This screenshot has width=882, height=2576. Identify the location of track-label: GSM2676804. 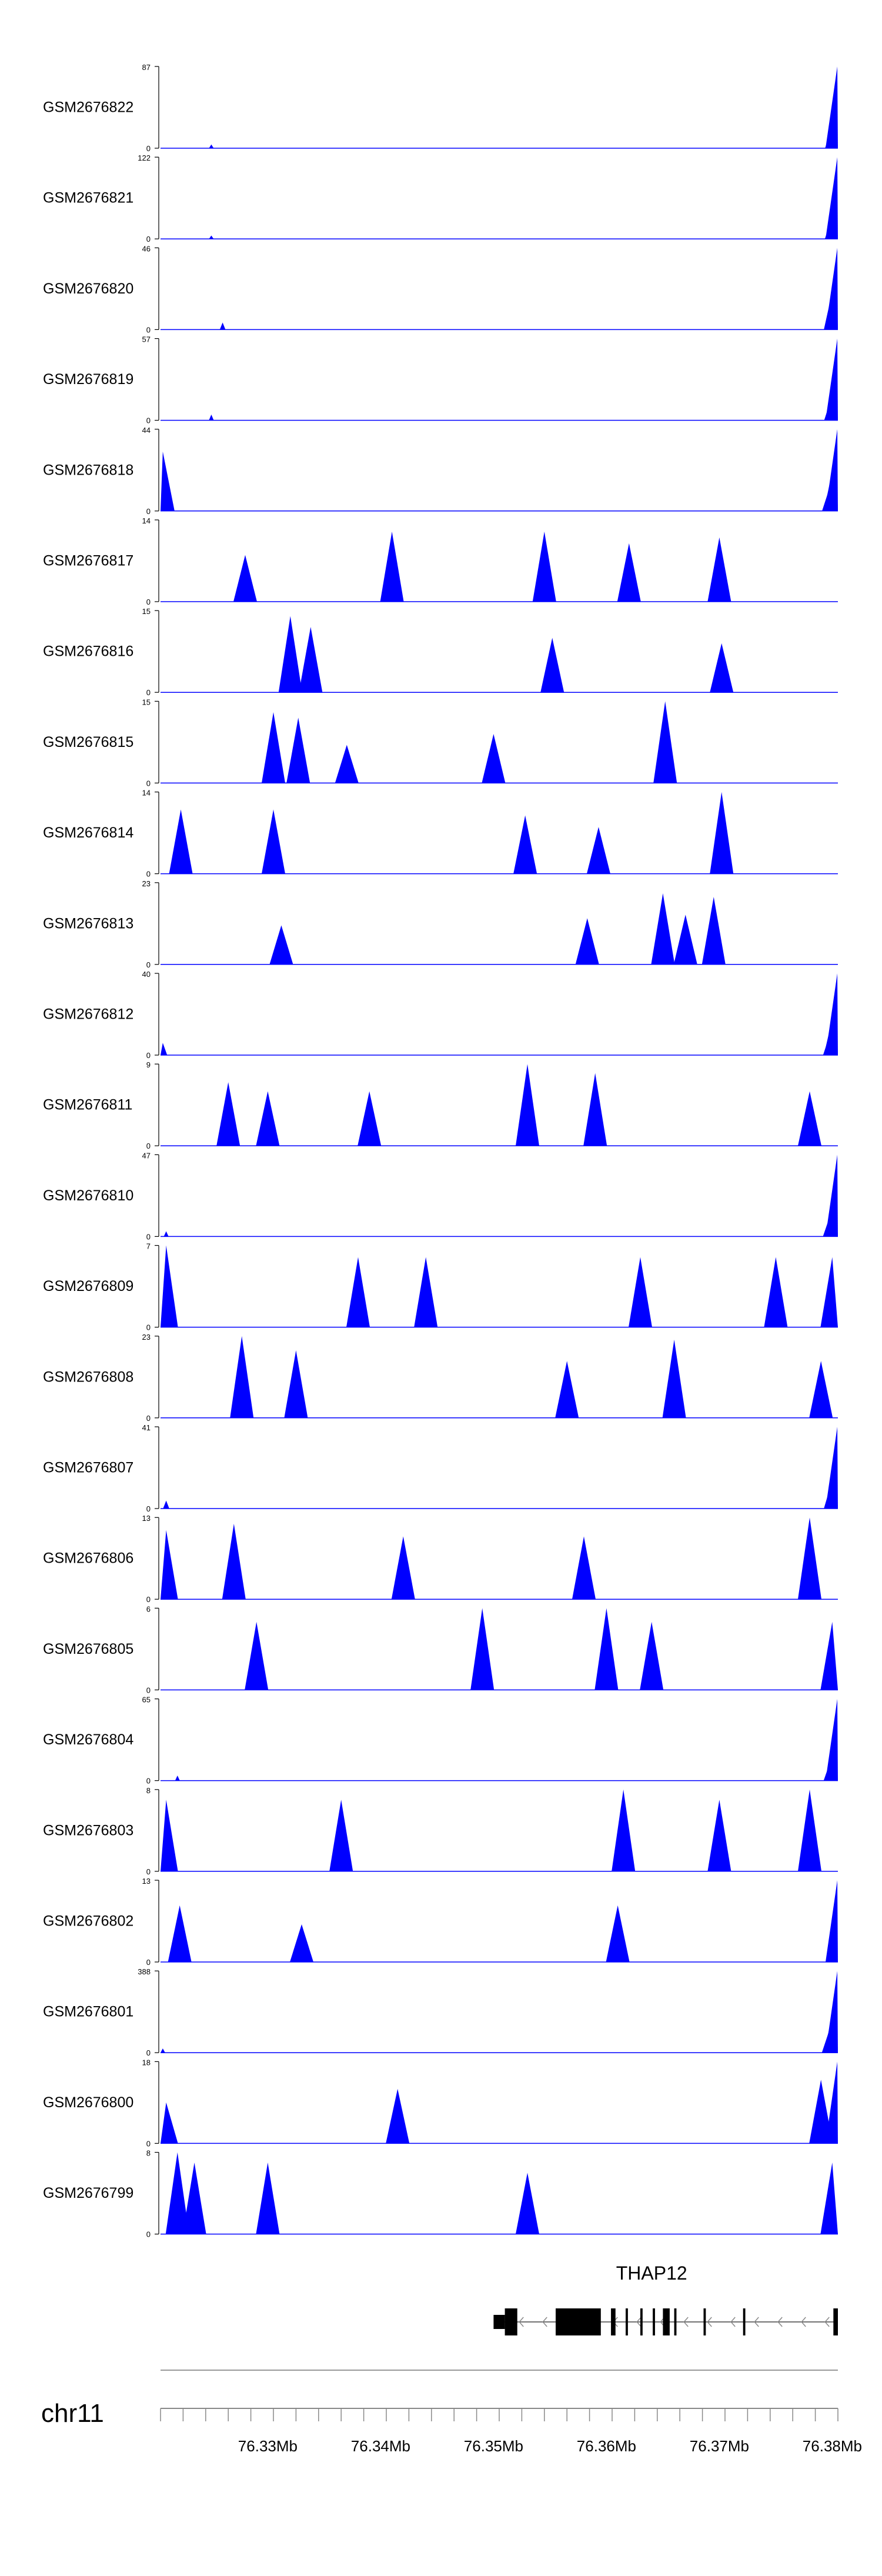
(88, 1739).